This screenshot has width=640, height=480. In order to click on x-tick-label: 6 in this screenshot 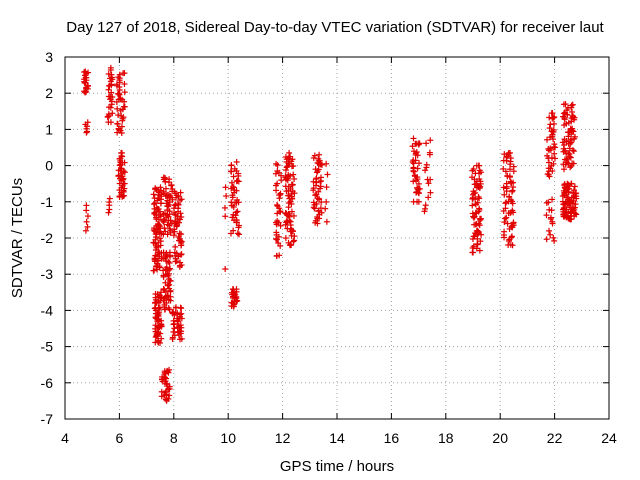, I will do `click(120, 438)`.